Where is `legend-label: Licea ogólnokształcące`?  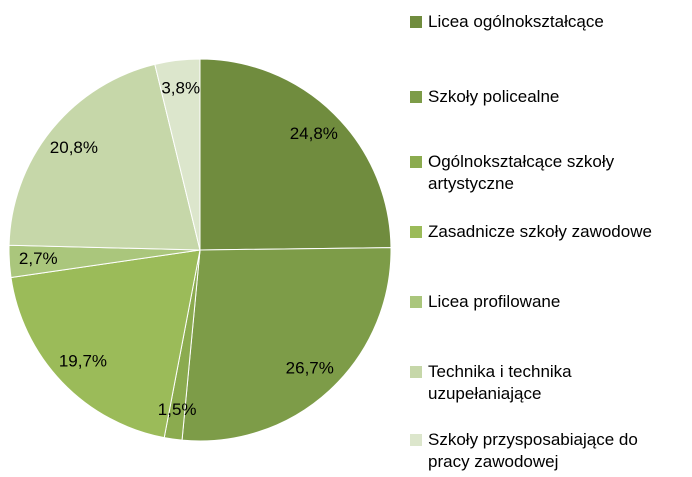 legend-label: Licea ogólnokształcące is located at coordinates (516, 21).